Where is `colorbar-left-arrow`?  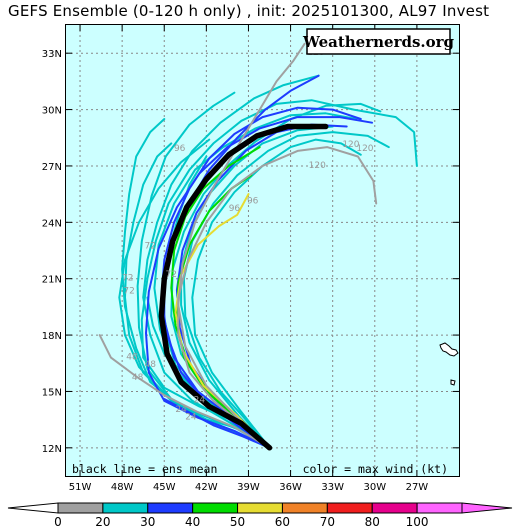
colorbar-left-arrow is located at coordinates (33, 508).